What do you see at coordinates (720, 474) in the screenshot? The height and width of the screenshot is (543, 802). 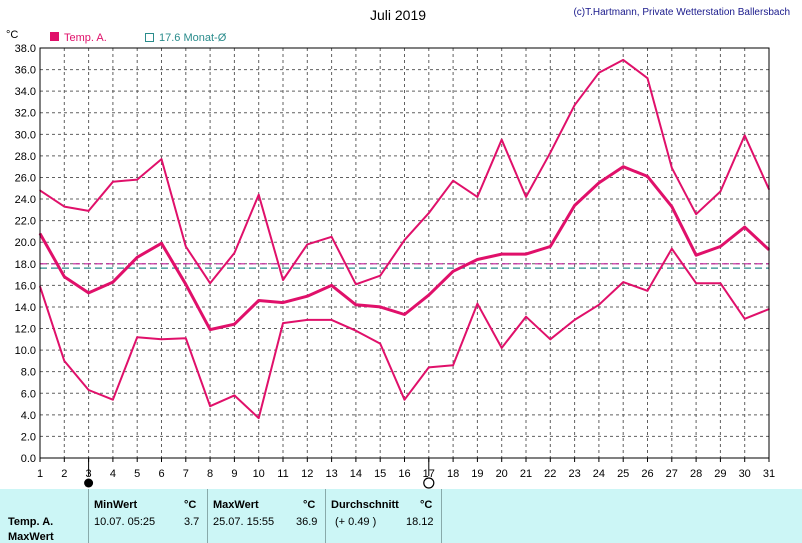 I see `x-tick-label: 29` at bounding box center [720, 474].